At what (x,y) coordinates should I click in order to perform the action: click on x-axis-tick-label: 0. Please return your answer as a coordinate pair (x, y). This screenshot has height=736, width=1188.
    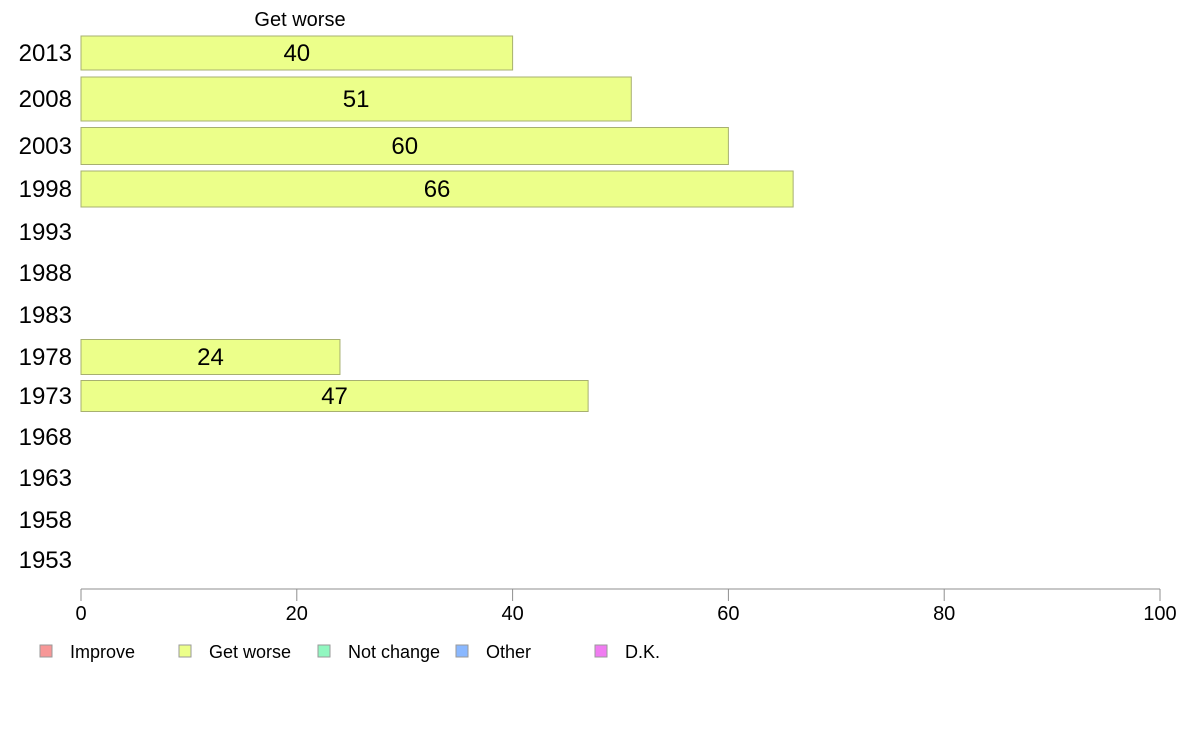
    Looking at the image, I should click on (80, 614).